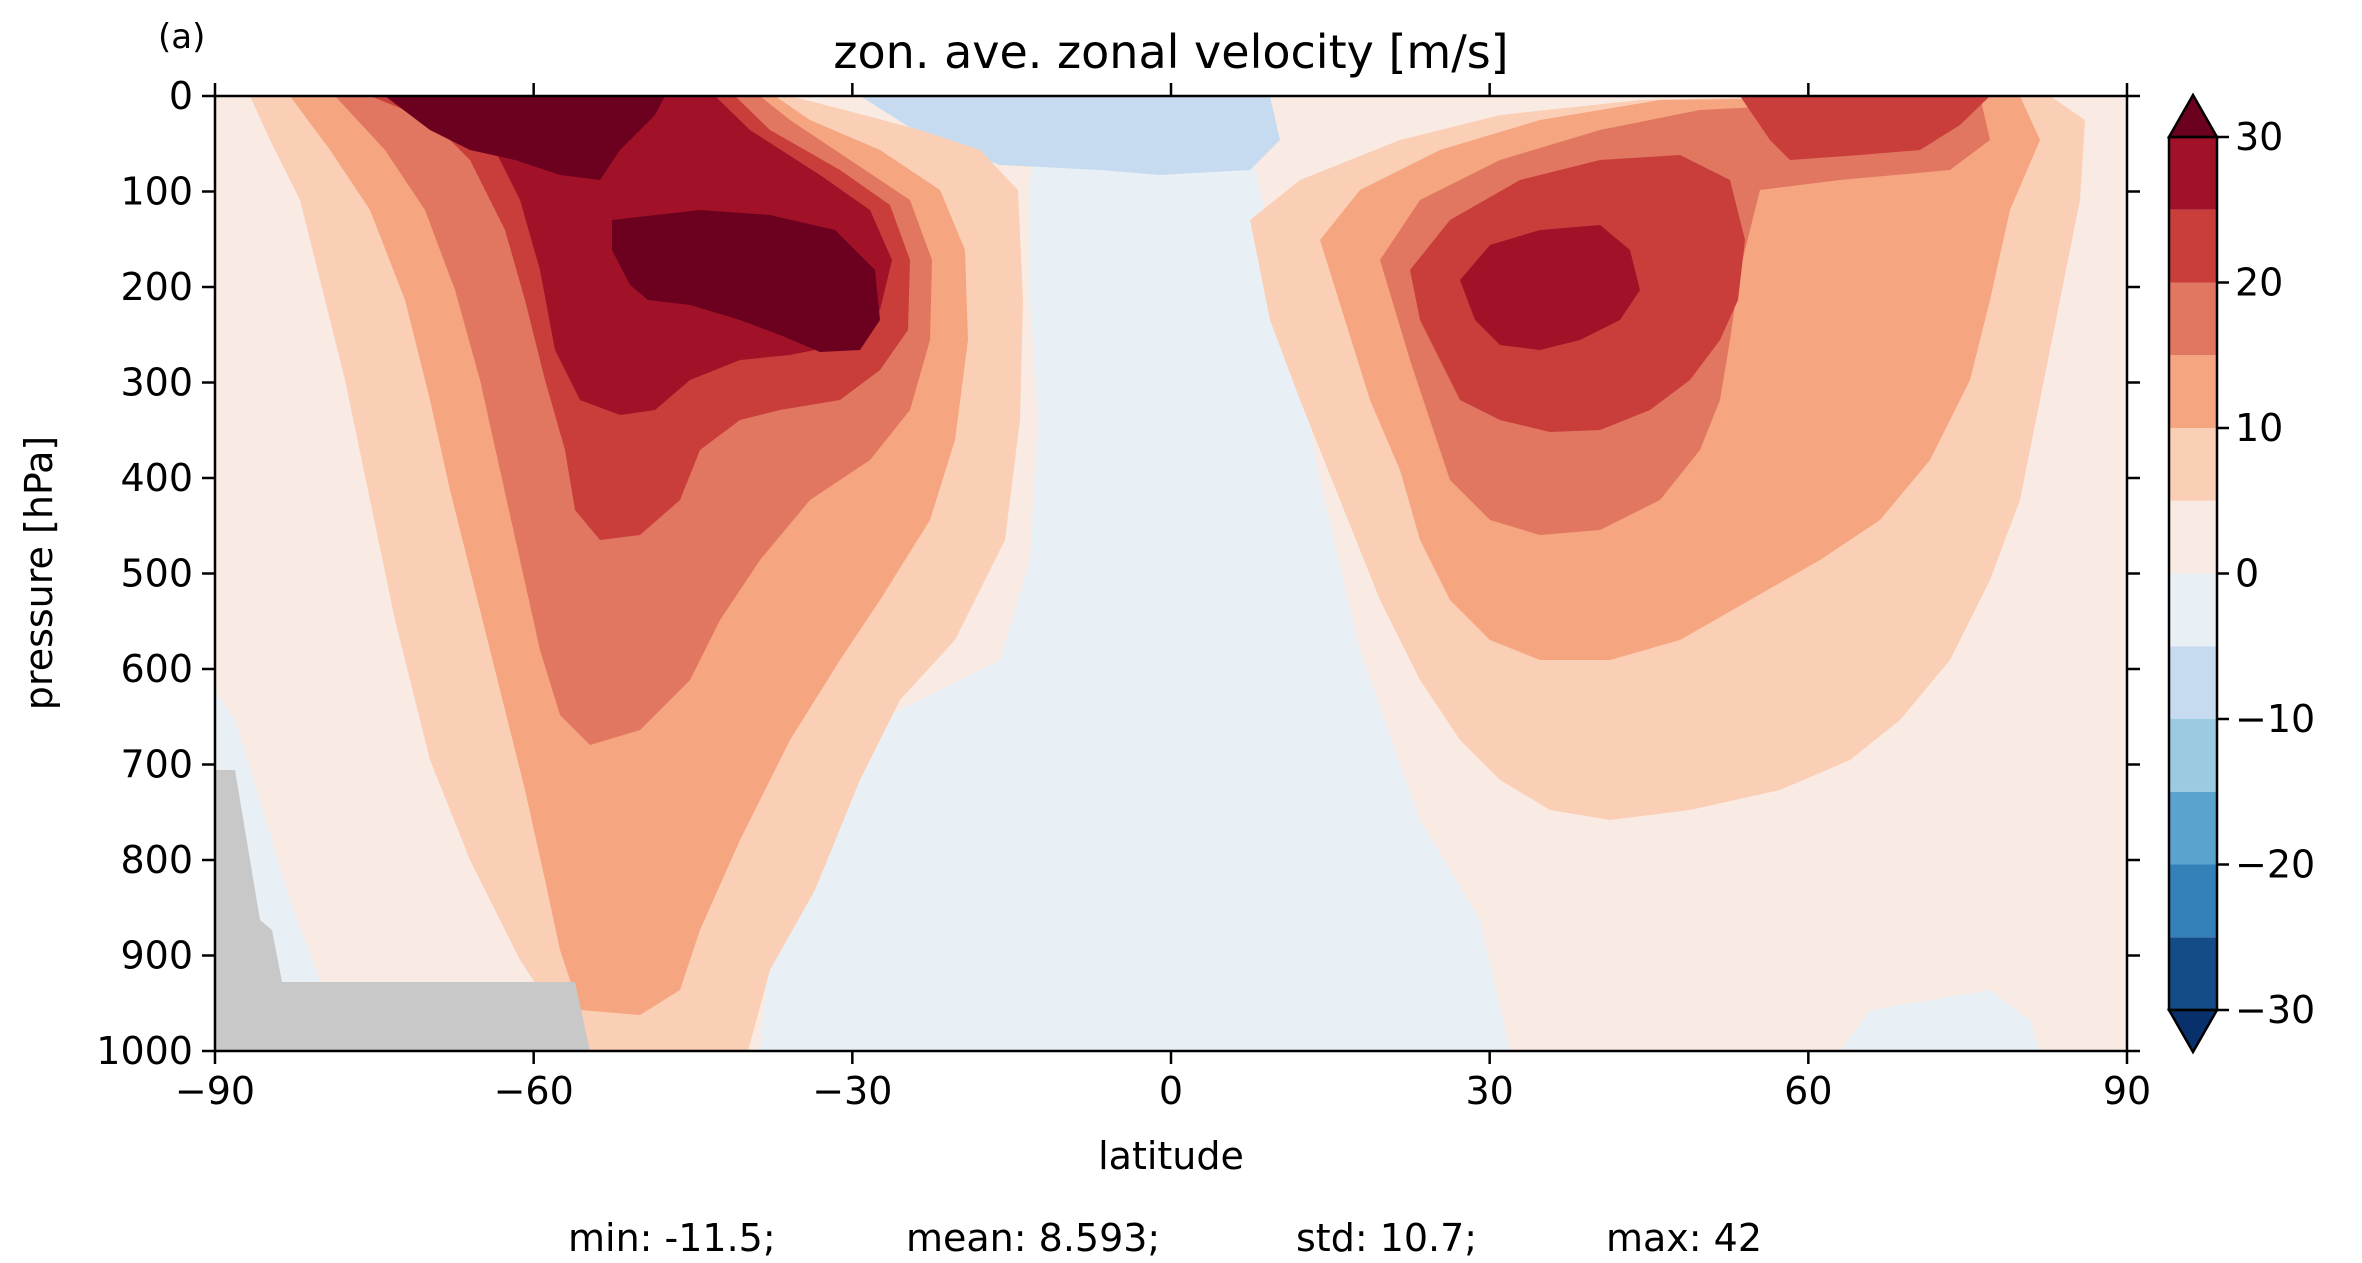 The image size is (2362, 1263). Describe the element at coordinates (672, 1238) in the screenshot. I see `stat-min: min: -11.5;` at that location.